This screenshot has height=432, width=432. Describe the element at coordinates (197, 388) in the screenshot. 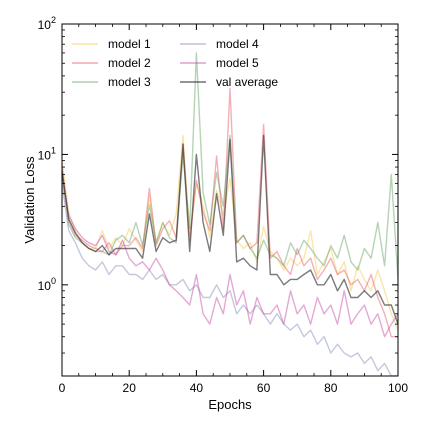

I see `x-tick-label: 40` at that location.